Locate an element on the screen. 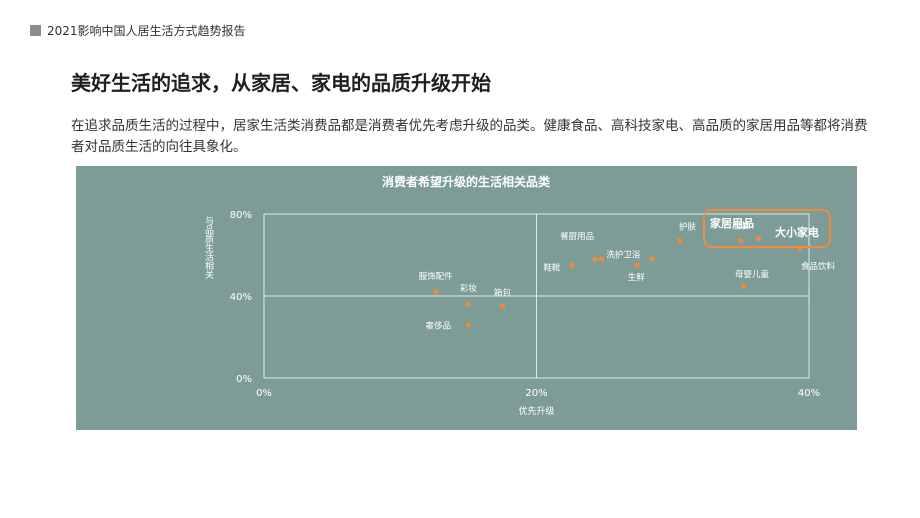  report-header: 2021影响中国人居生活方式趋势报告 is located at coordinates (138, 30).